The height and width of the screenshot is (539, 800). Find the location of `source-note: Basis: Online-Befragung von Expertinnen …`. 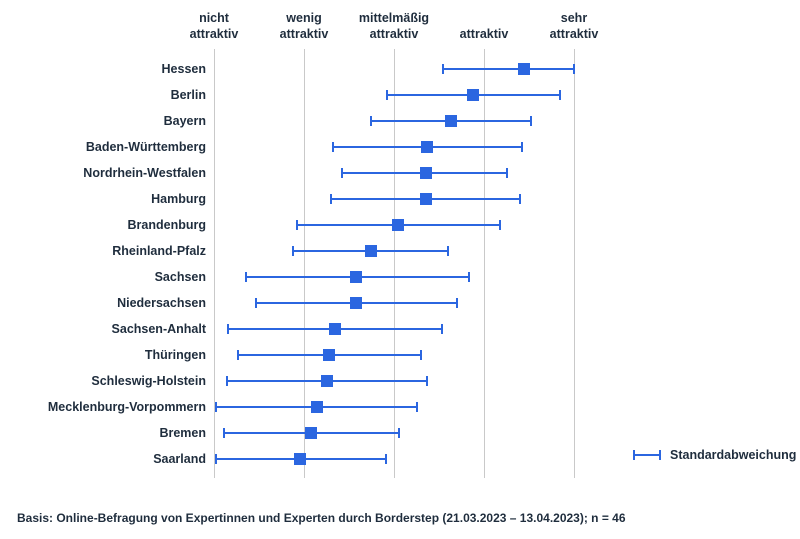

source-note: Basis: Online-Befragung von Expertinnen … is located at coordinates (321, 518).